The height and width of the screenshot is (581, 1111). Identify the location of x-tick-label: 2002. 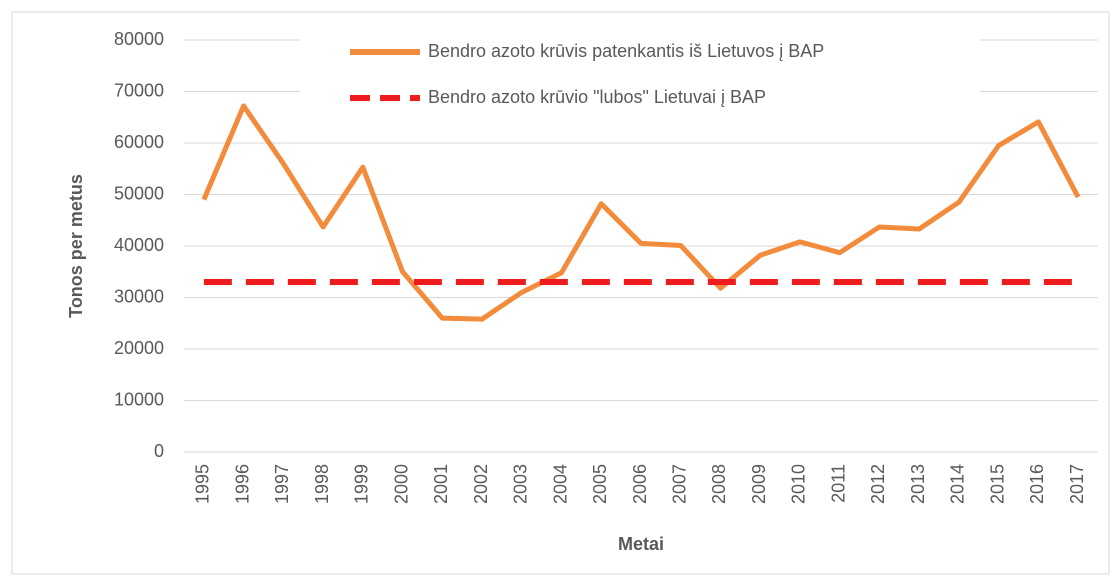
(481, 484).